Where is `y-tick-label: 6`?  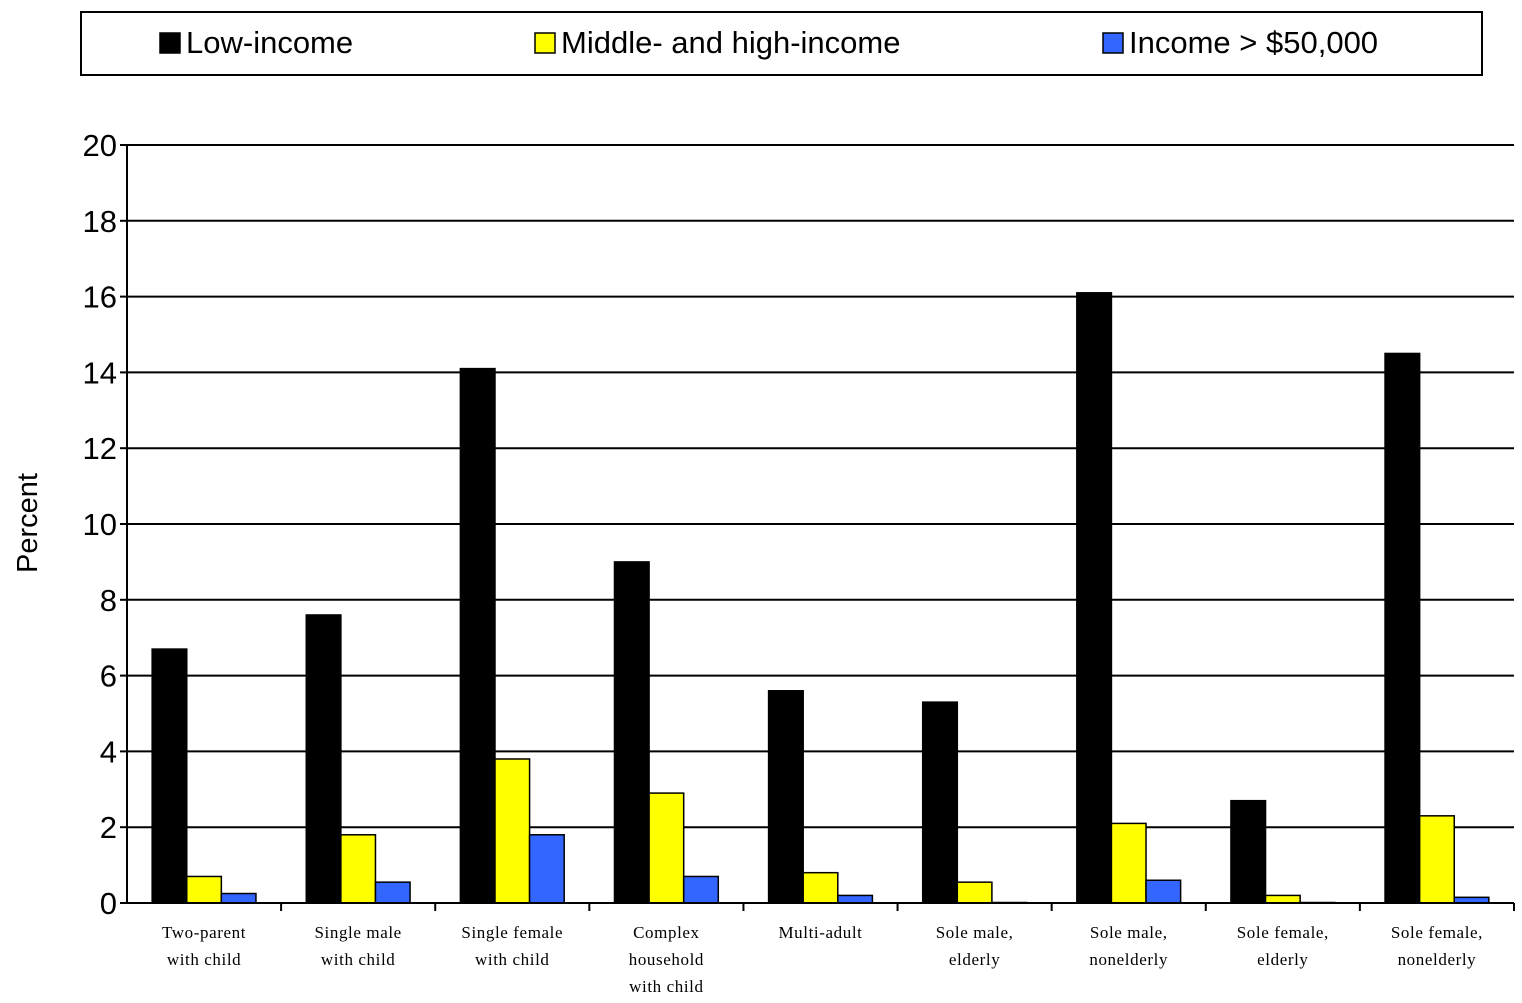
y-tick-label: 6 is located at coordinates (108, 676).